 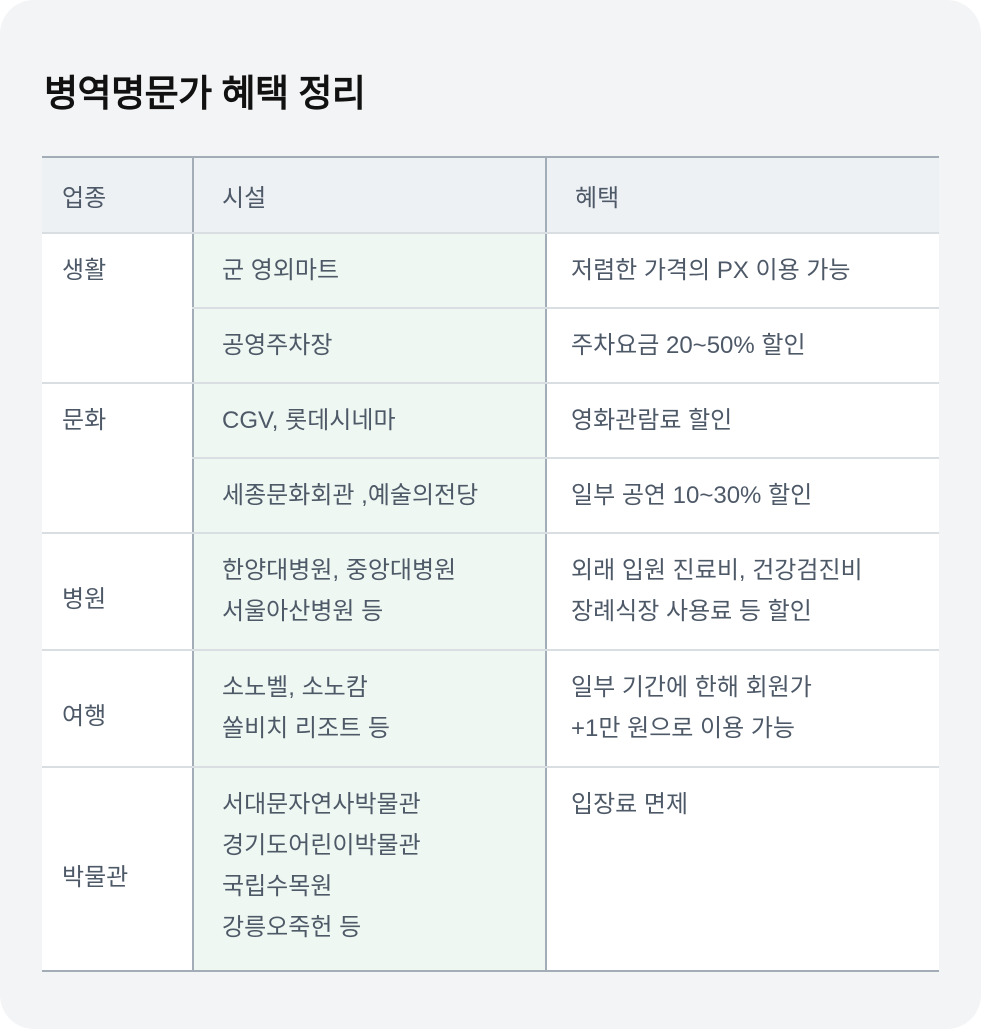 What do you see at coordinates (630, 804) in the screenshot?
I see `cell-text-line: 입장료 면제` at bounding box center [630, 804].